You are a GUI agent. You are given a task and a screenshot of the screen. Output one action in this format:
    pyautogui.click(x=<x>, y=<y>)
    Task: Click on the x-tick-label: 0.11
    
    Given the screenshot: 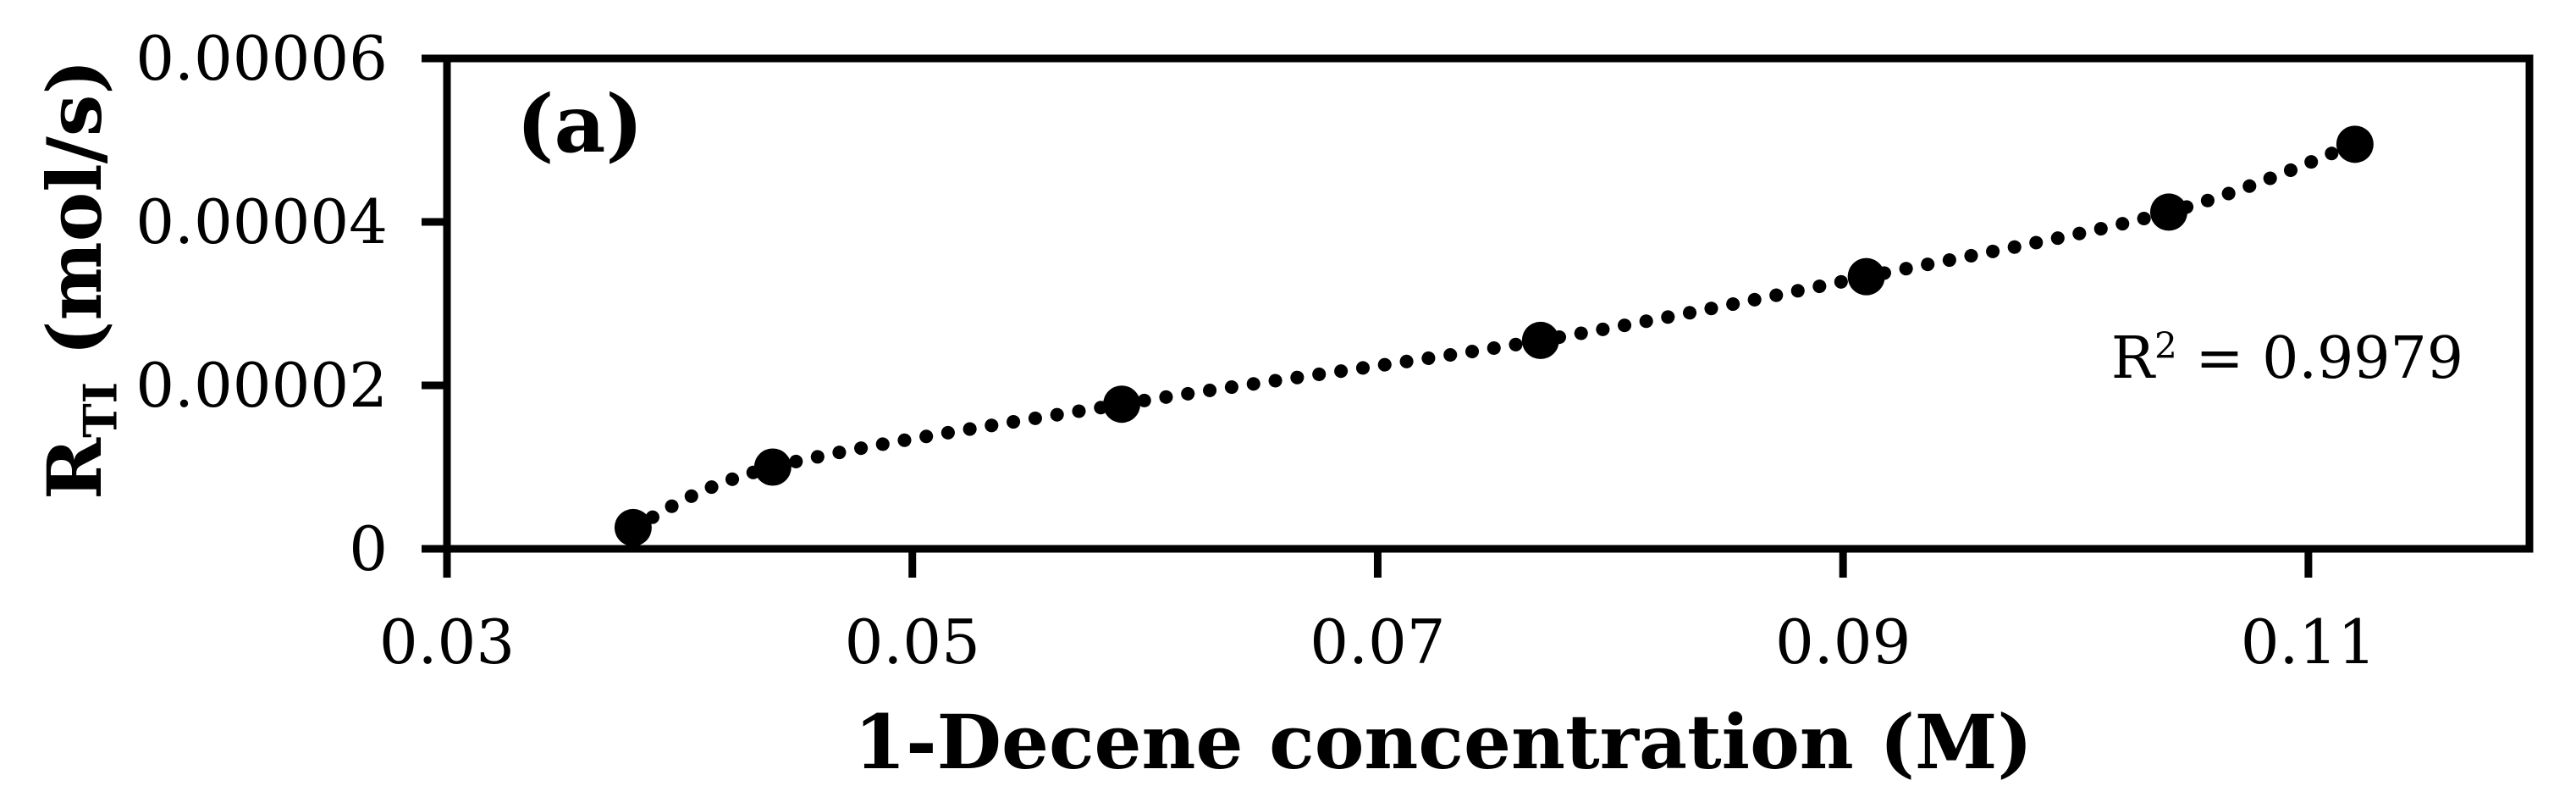 What is the action you would take?
    pyautogui.click(x=2309, y=642)
    